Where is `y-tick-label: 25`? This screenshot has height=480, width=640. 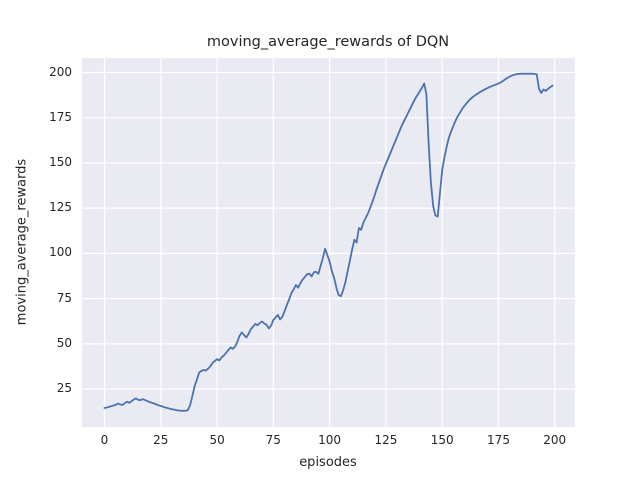
y-tick-label: 25 is located at coordinates (64, 388).